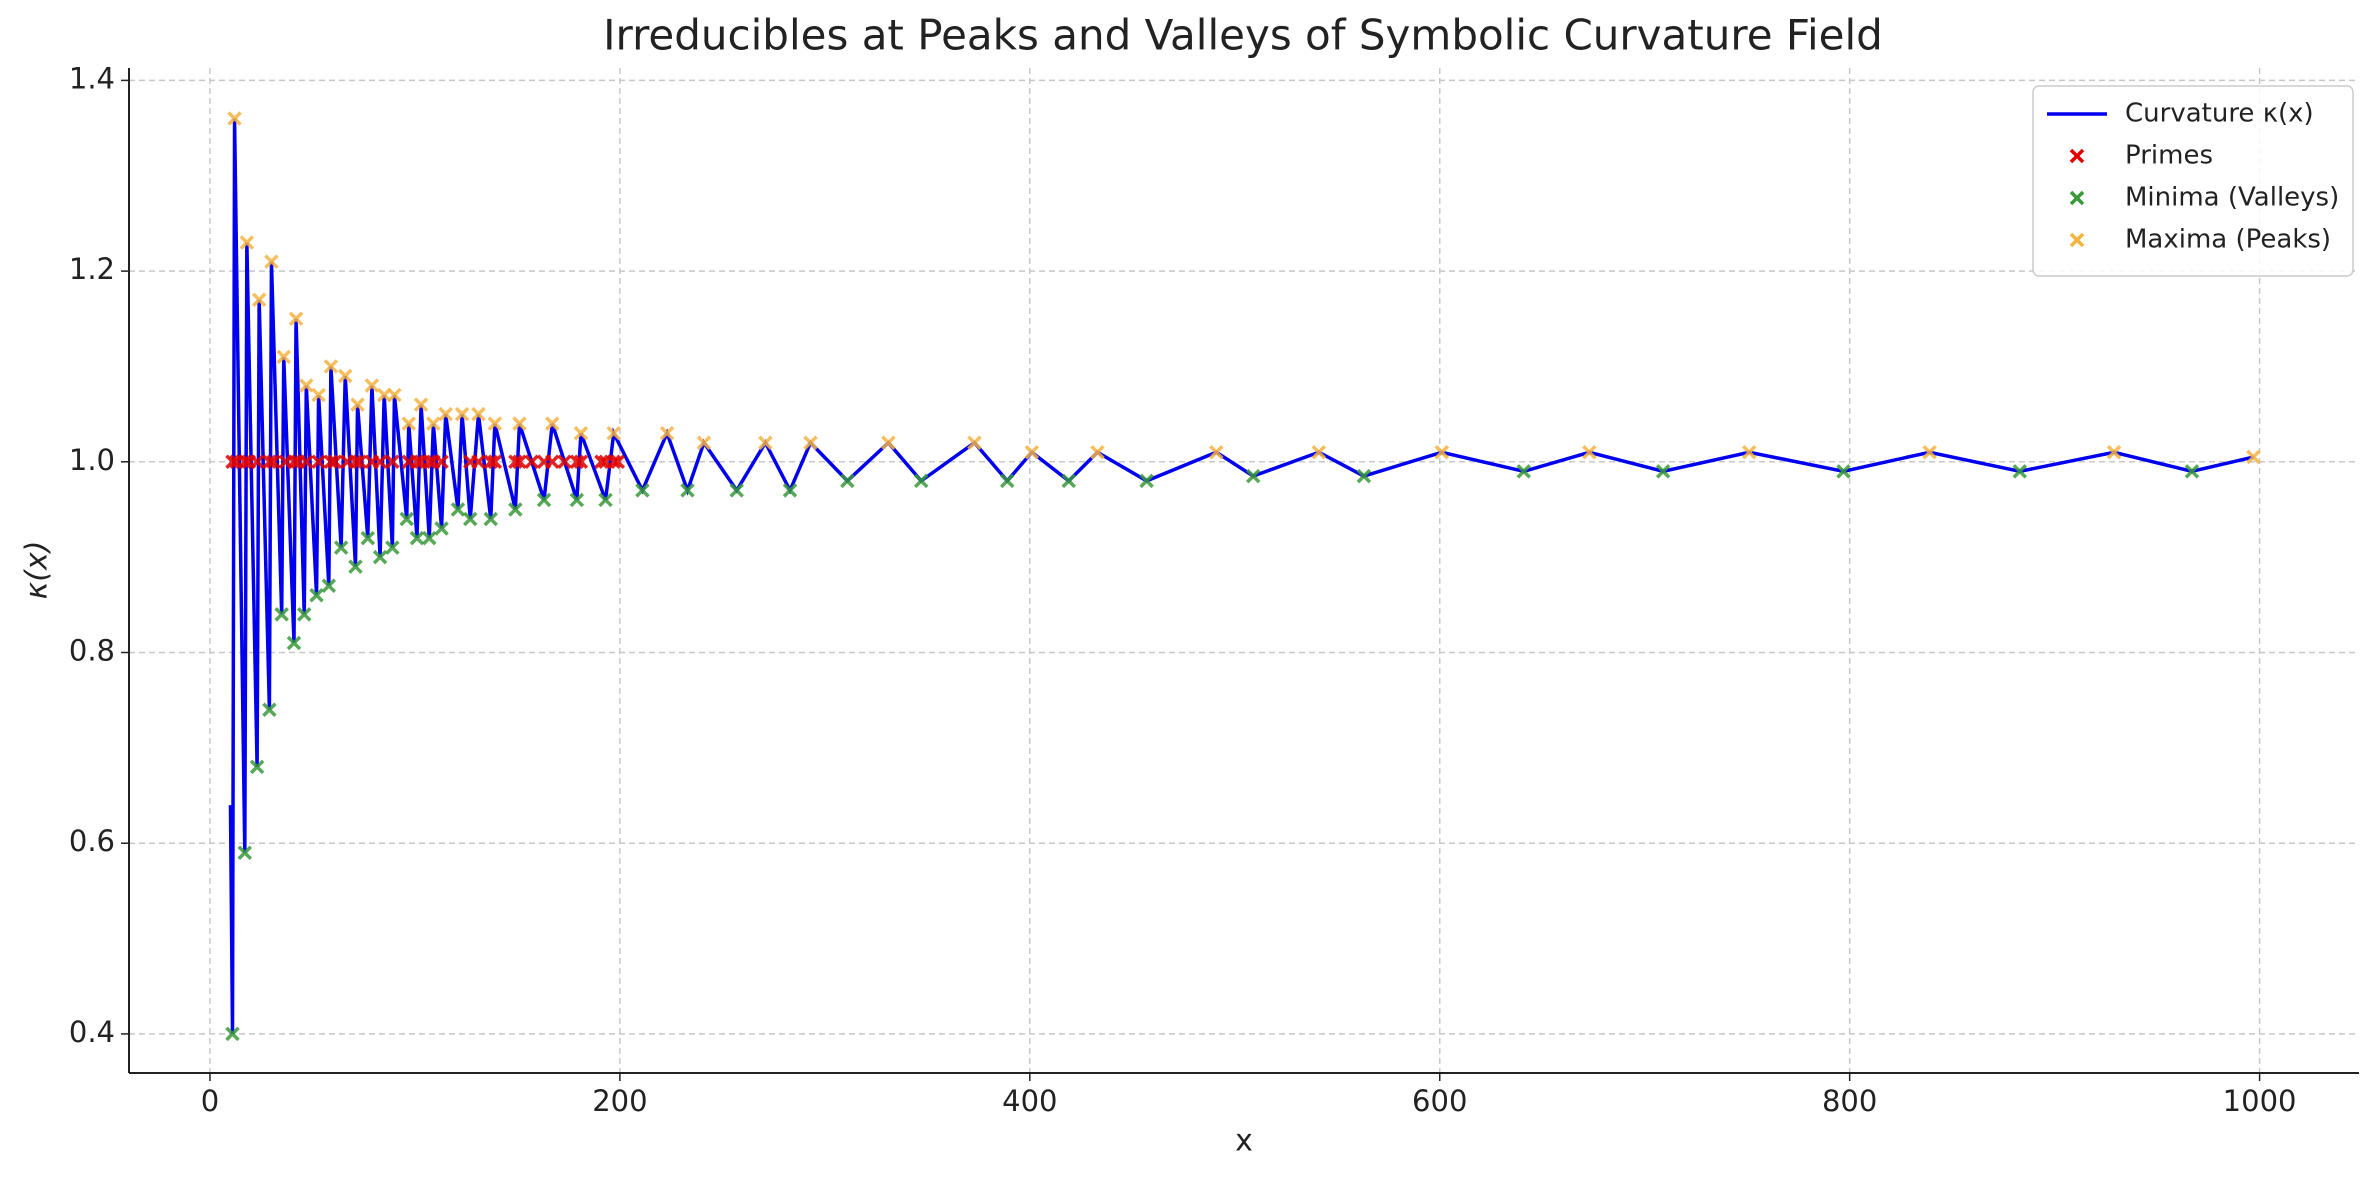 This screenshot has width=2379, height=1180. What do you see at coordinates (2077, 198) in the screenshot?
I see `legend-marker` at bounding box center [2077, 198].